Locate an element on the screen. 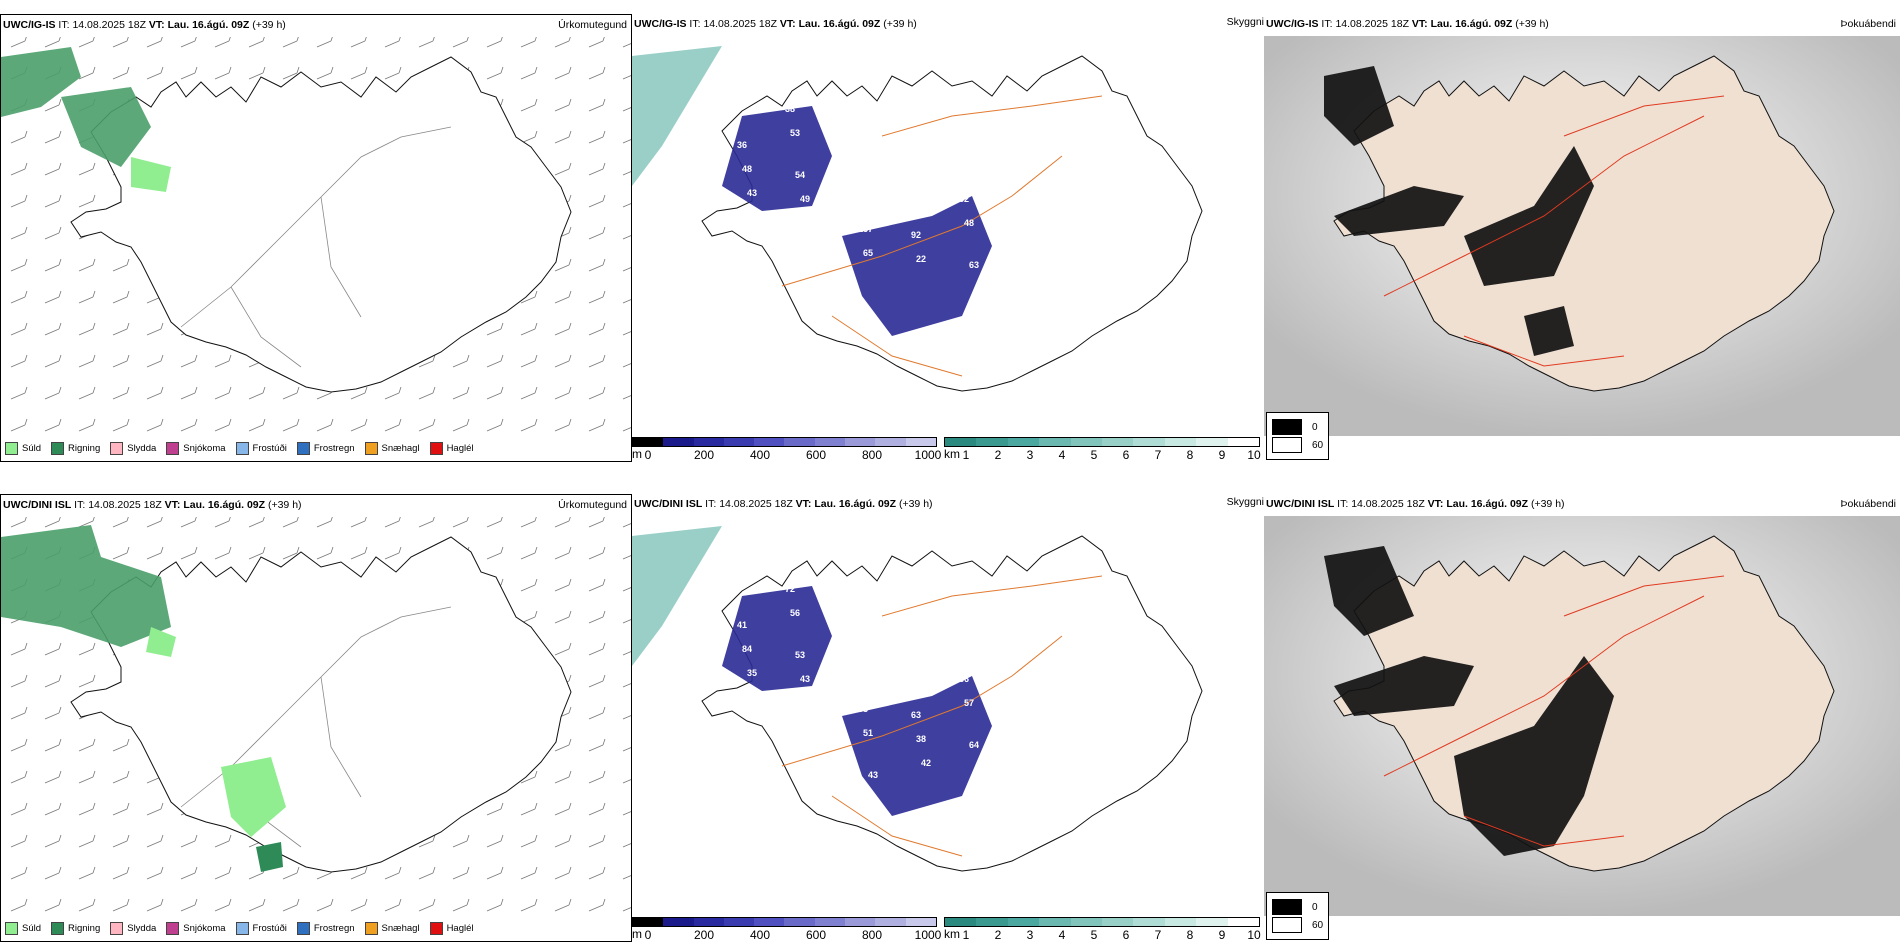 This screenshot has height=950, width=1900. legend-label: Snæhagl is located at coordinates (400, 928).